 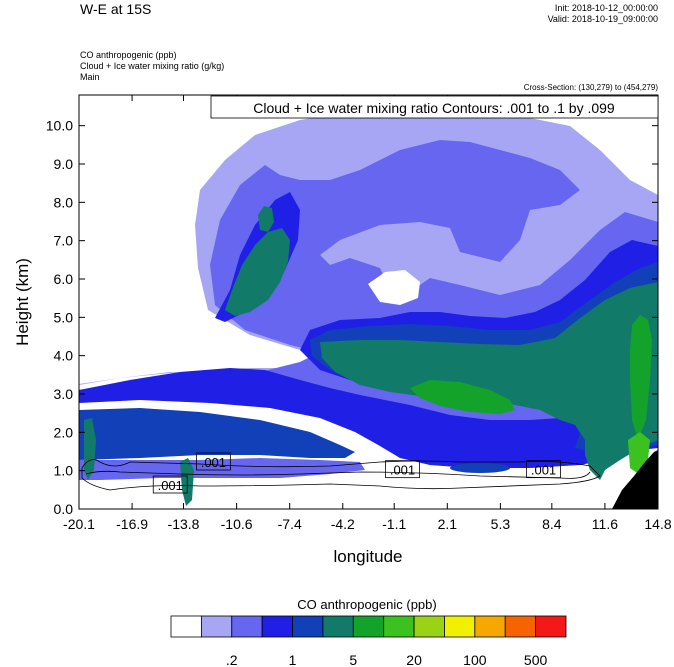 I want to click on x-tick-label: -10.6, so click(x=237, y=524).